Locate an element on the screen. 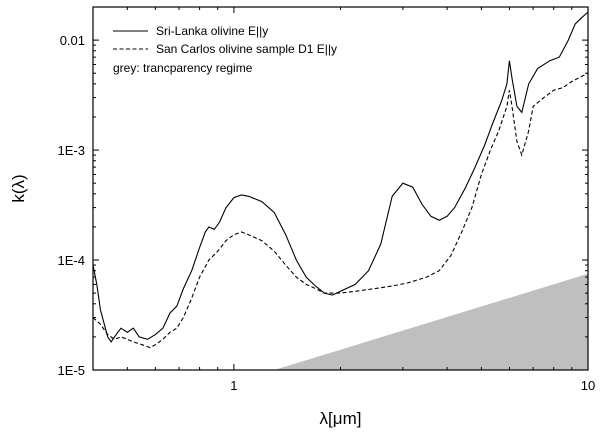  transparency-region is located at coordinates (431, 321).